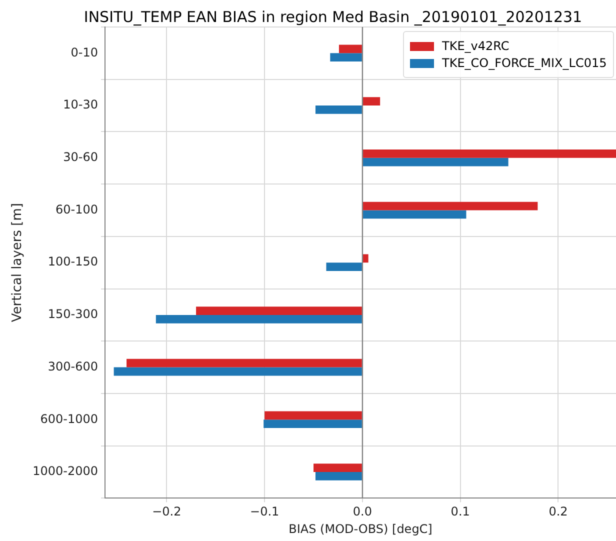 This screenshot has width=616, height=541. What do you see at coordinates (80, 105) in the screenshot?
I see `y-tick-label: 10-30` at bounding box center [80, 105].